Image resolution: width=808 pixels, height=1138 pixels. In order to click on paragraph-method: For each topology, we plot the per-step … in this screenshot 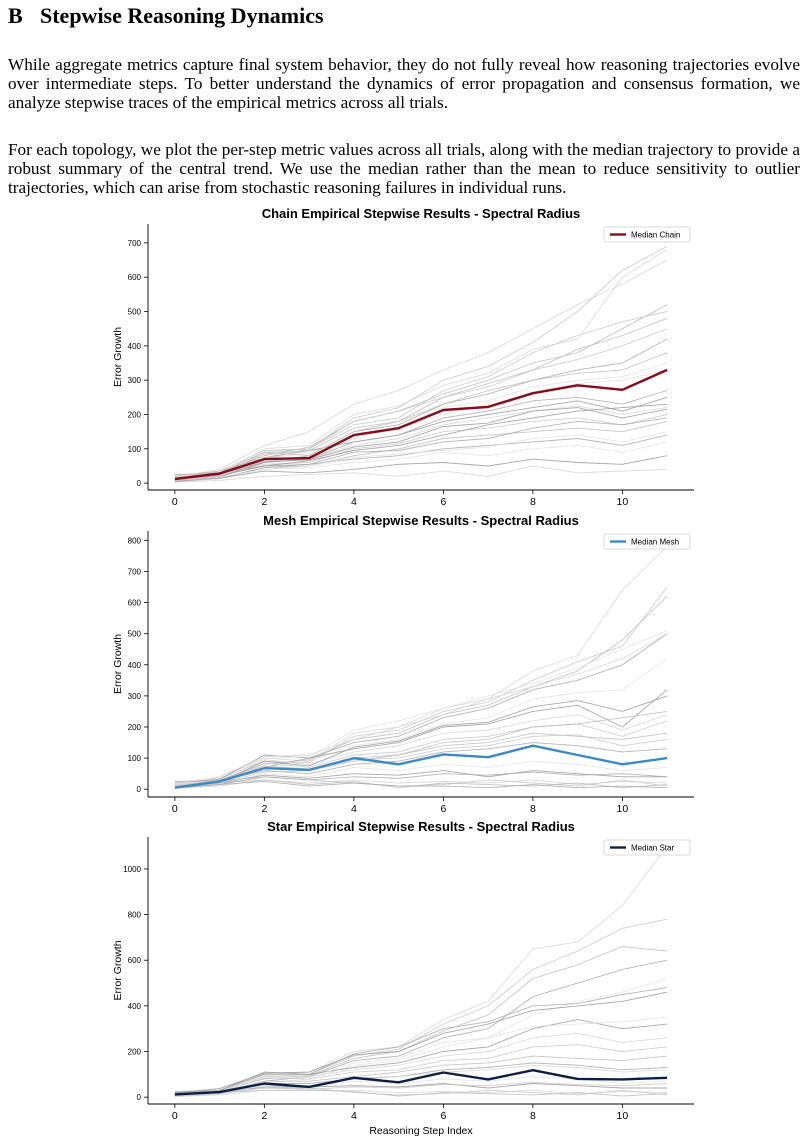, I will do `click(404, 168)`.